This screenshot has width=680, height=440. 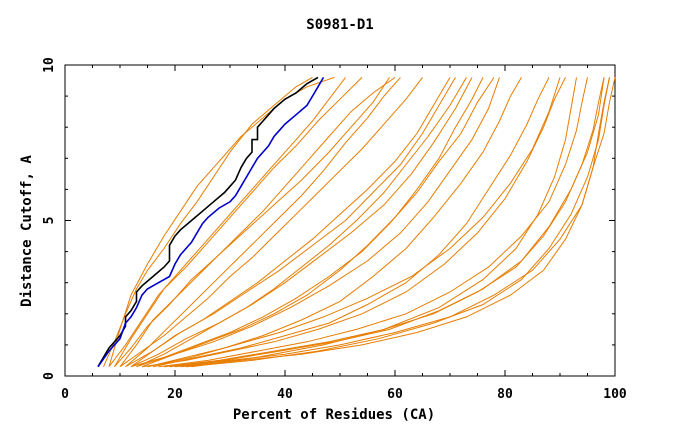 What do you see at coordinates (395, 394) in the screenshot?
I see `x-tick-label: 60` at bounding box center [395, 394].